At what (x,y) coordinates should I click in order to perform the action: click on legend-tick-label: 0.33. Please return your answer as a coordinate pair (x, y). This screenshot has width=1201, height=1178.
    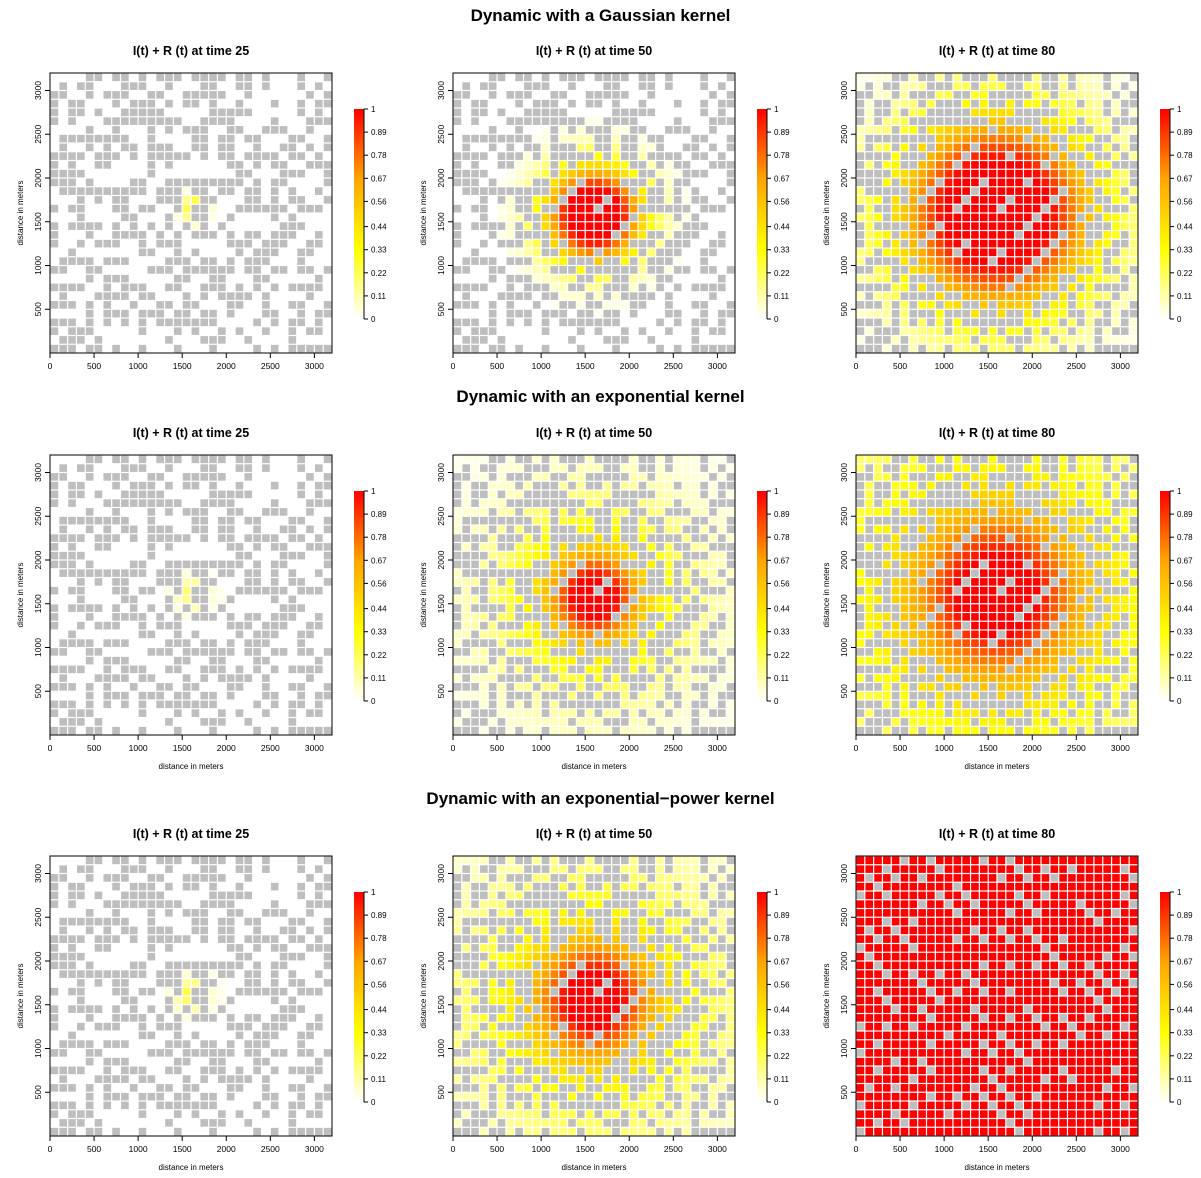
    Looking at the image, I should click on (1185, 250).